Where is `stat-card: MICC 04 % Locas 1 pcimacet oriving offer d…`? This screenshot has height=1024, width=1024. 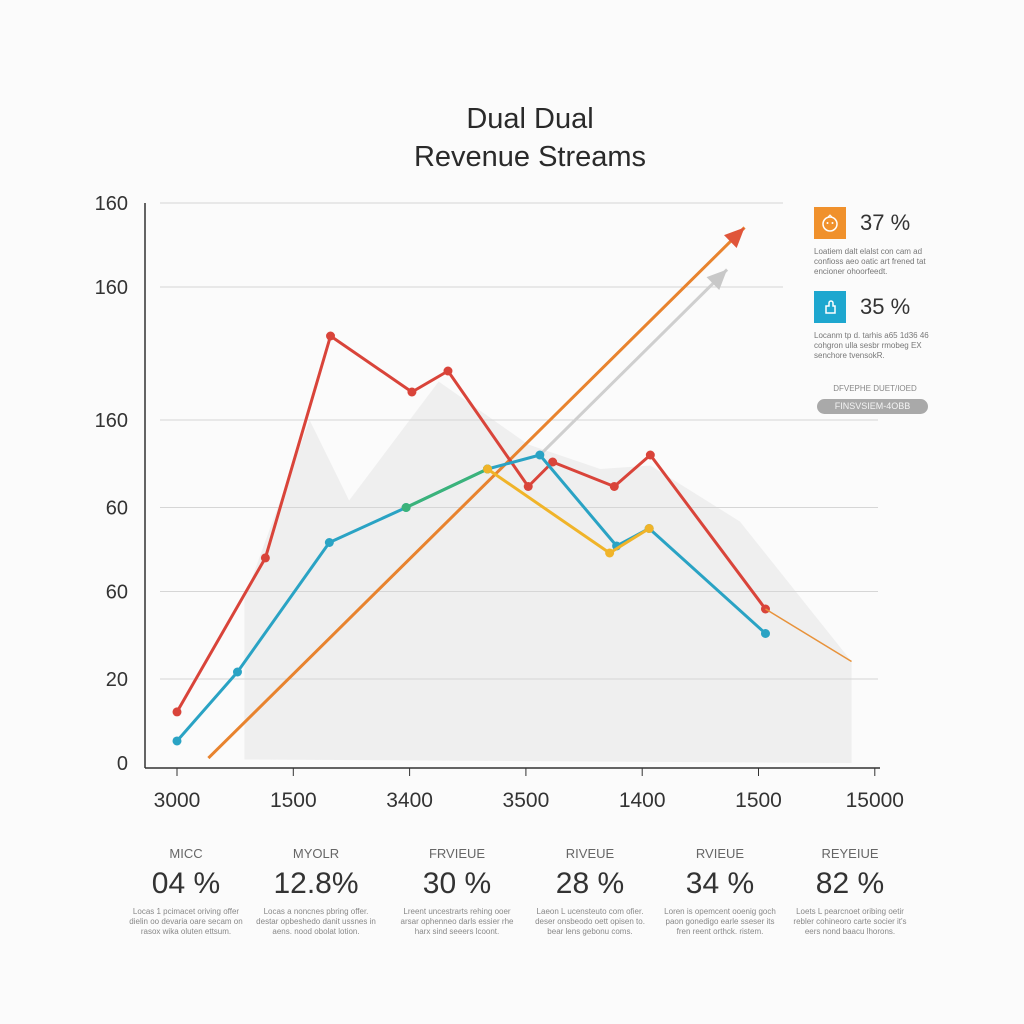 stat-card: MICC 04 % Locas 1 pcimacet oriving offer d… is located at coordinates (186, 891).